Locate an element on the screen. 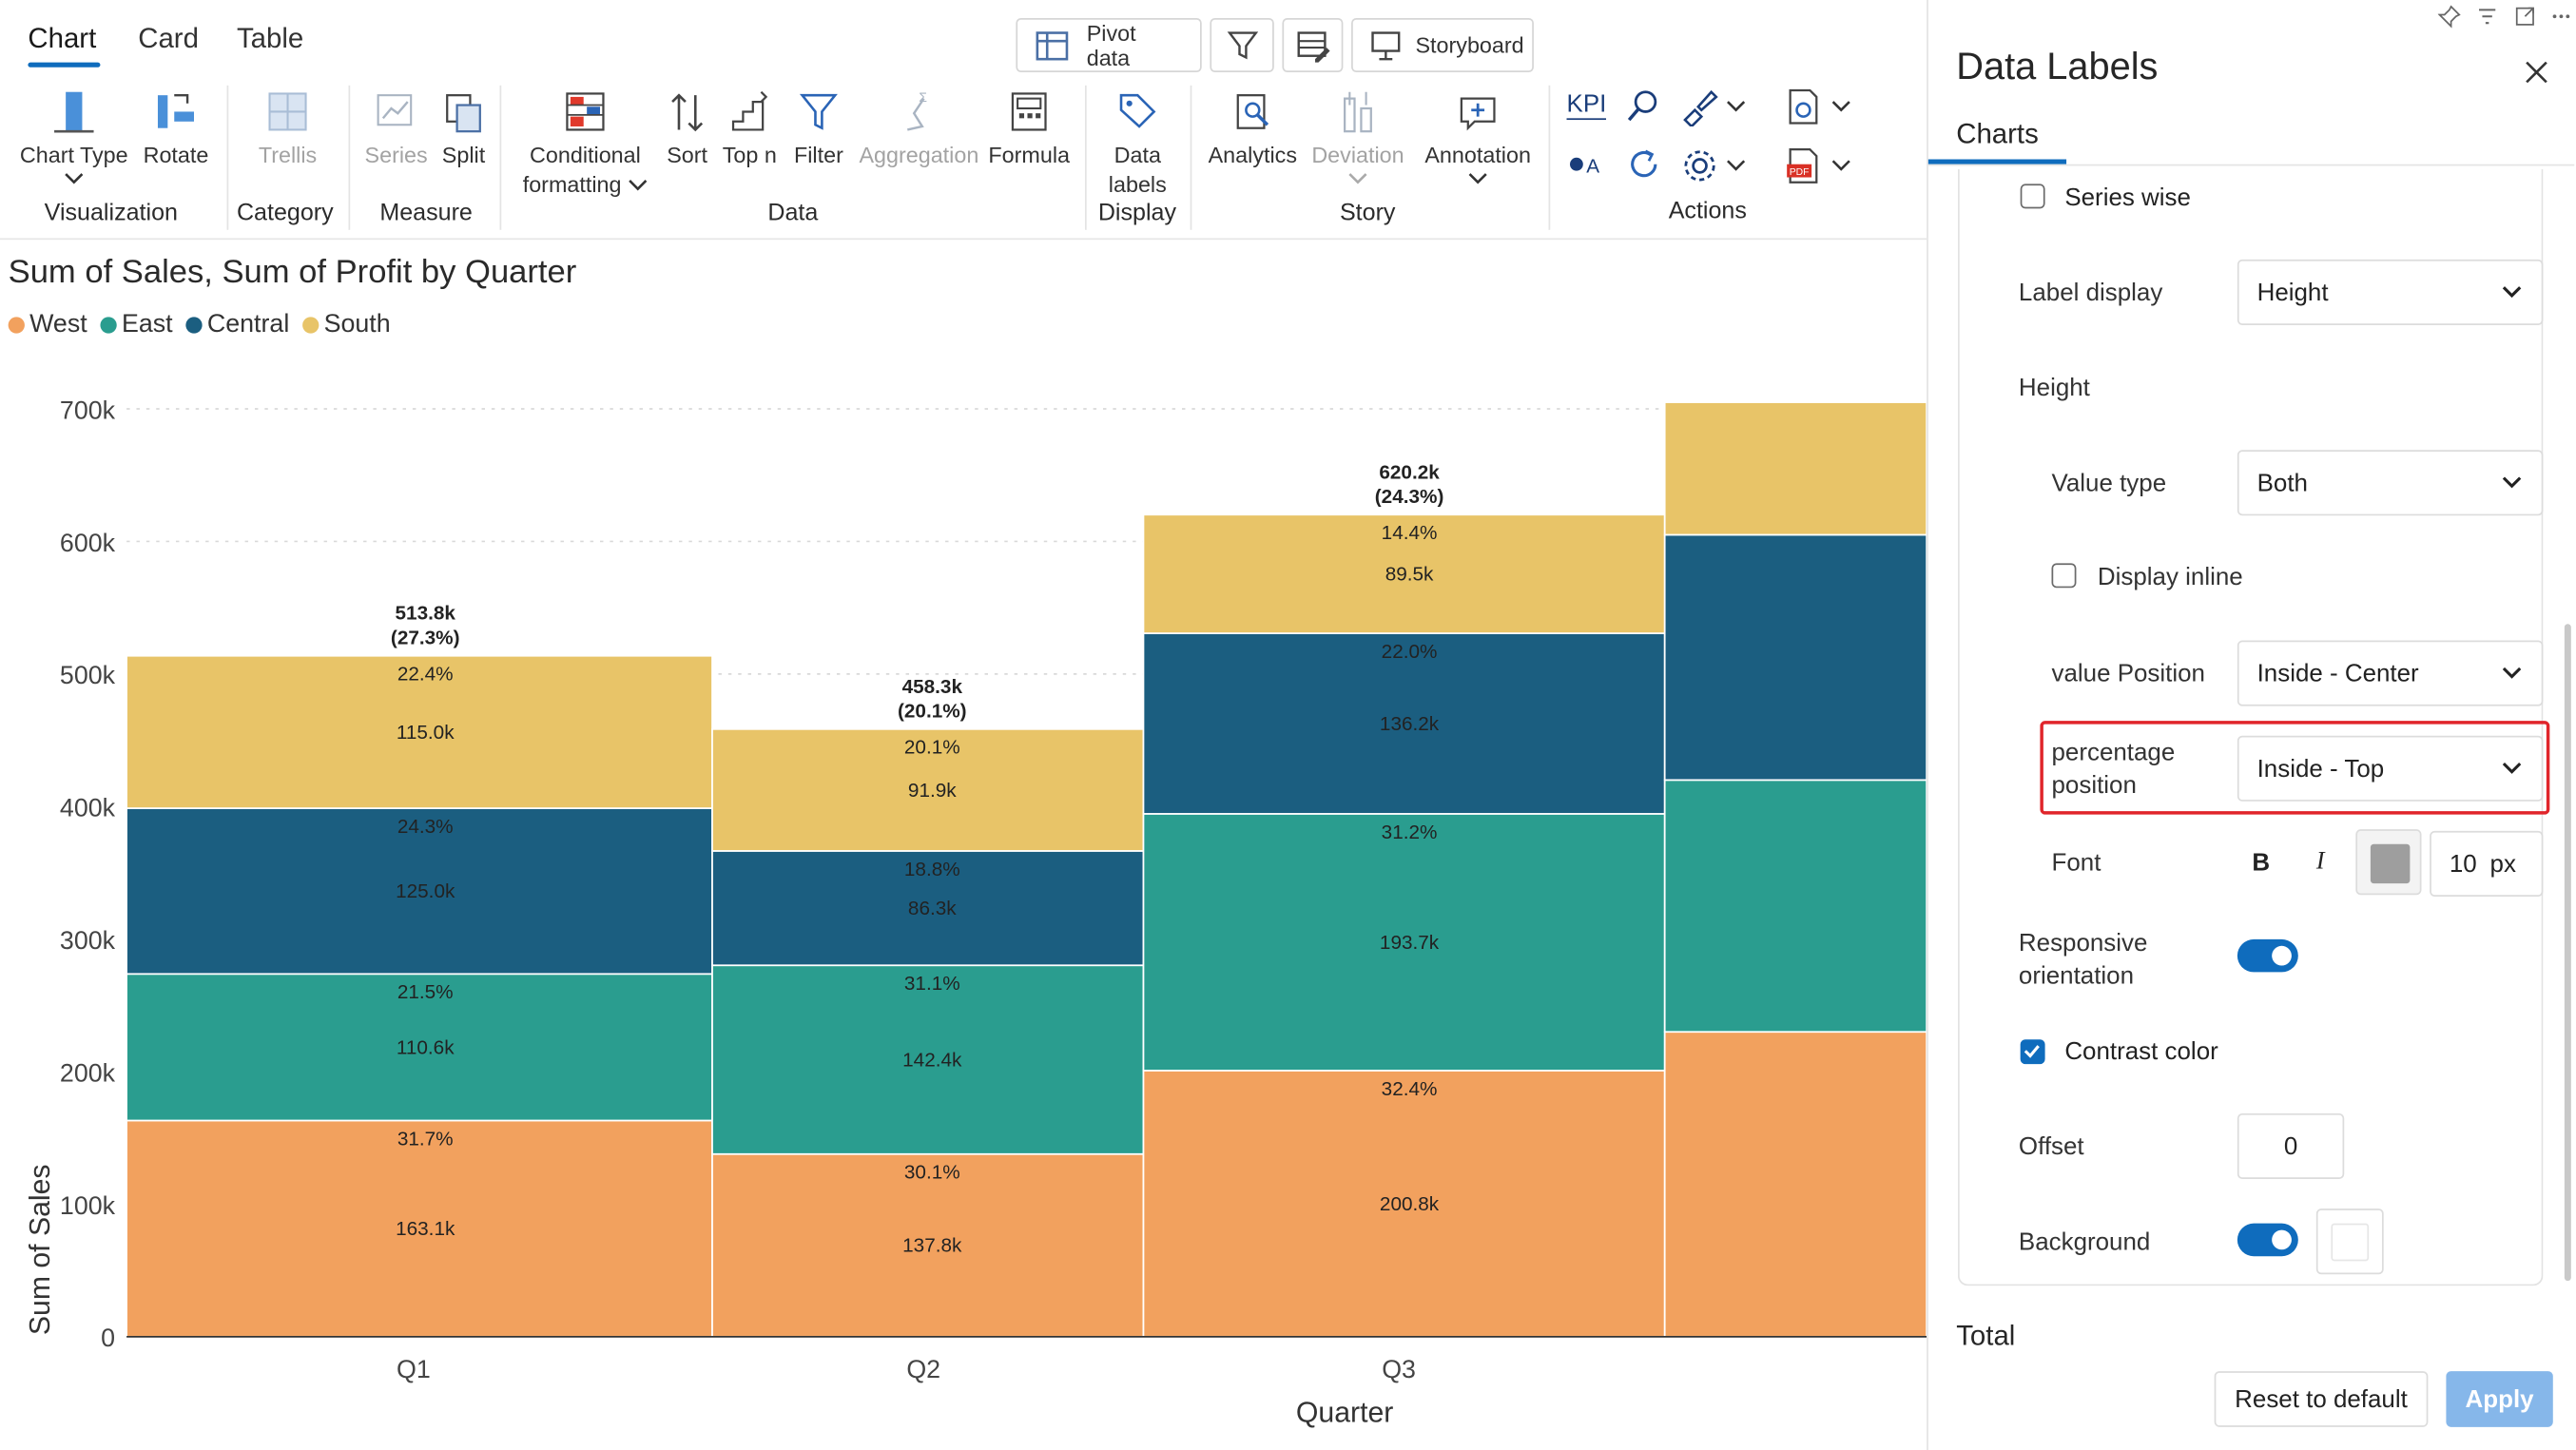 The height and width of the screenshot is (1450, 2576). deviation-button: Deviation is located at coordinates (1357, 133).